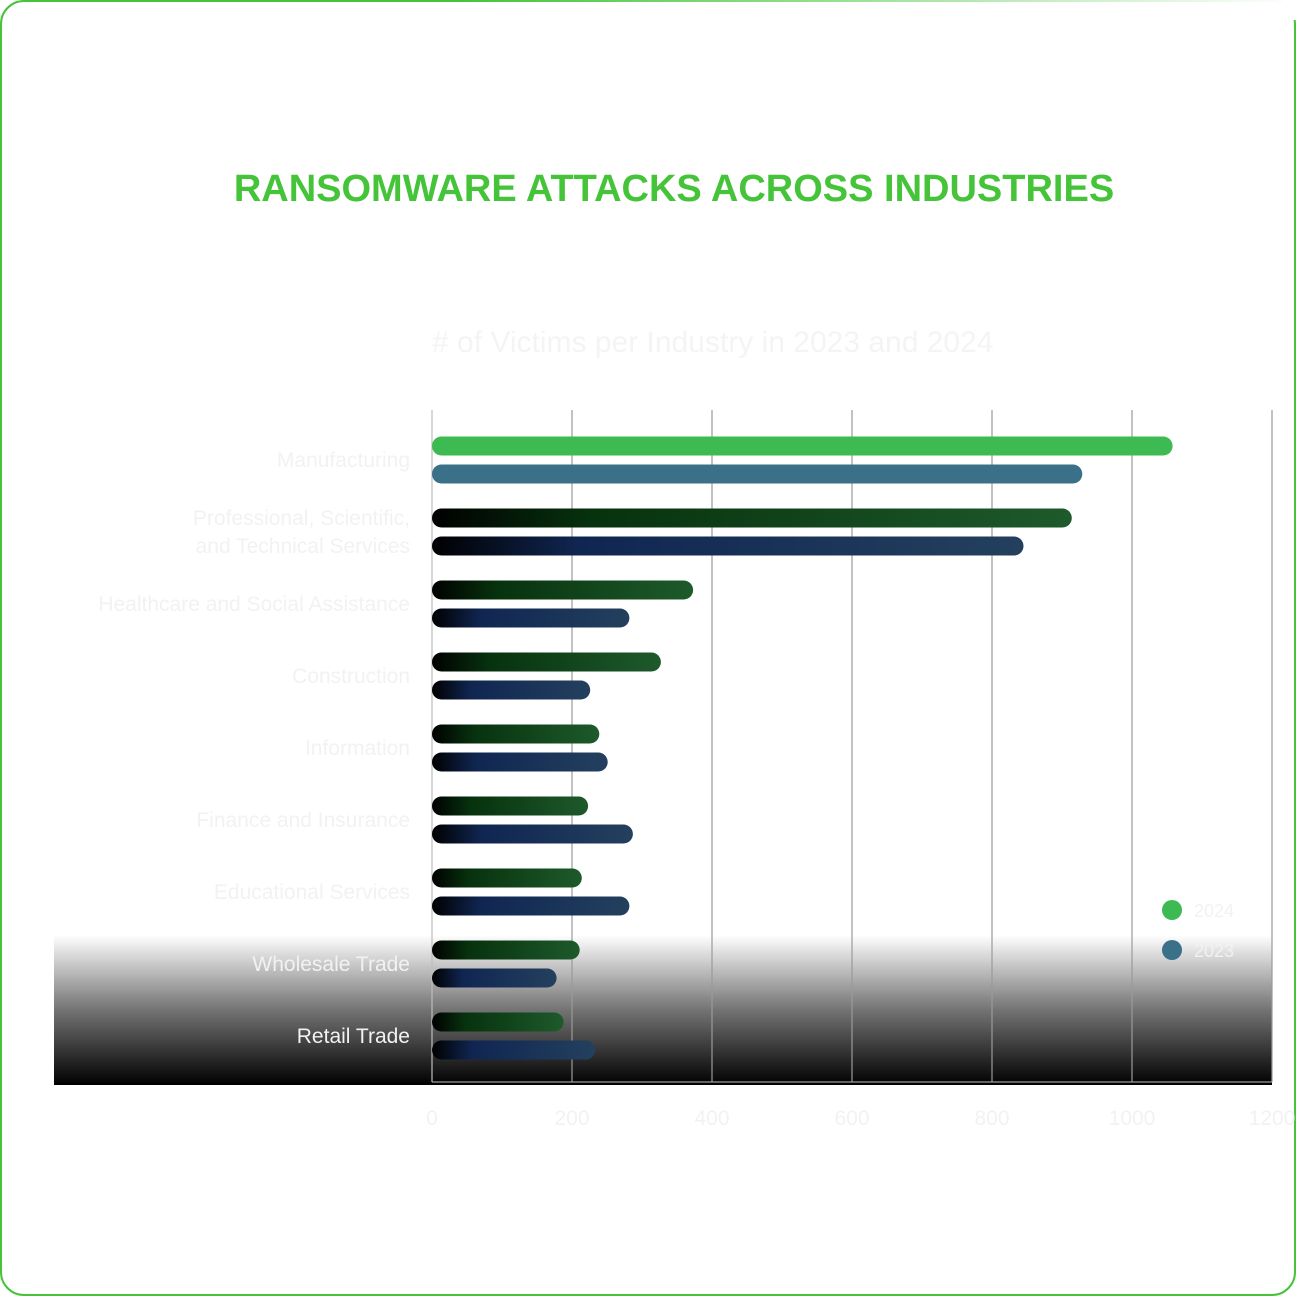 This screenshot has height=1300, width=1300. Describe the element at coordinates (1214, 951) in the screenshot. I see `legend-label: 2023` at that location.